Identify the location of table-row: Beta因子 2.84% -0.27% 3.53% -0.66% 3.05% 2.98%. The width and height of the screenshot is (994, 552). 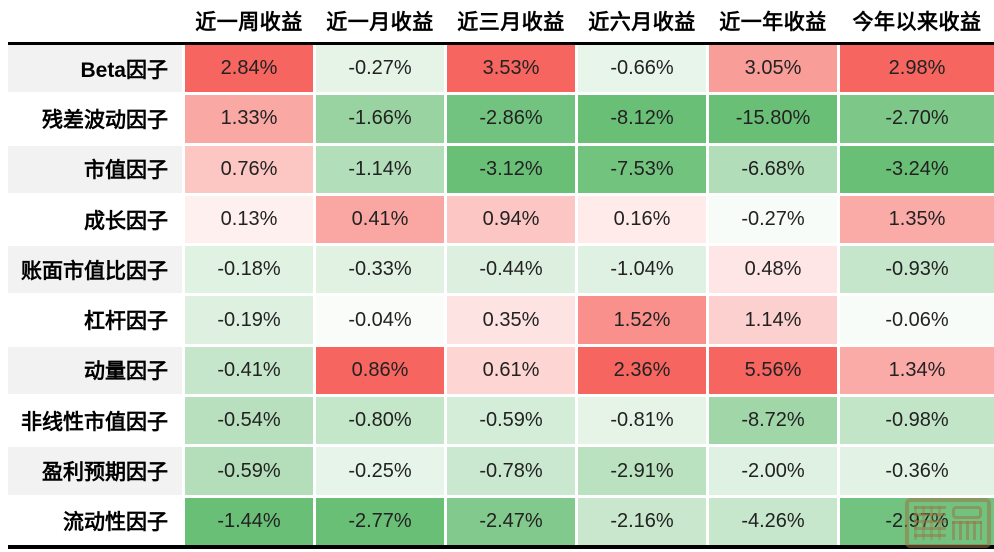
(501, 69).